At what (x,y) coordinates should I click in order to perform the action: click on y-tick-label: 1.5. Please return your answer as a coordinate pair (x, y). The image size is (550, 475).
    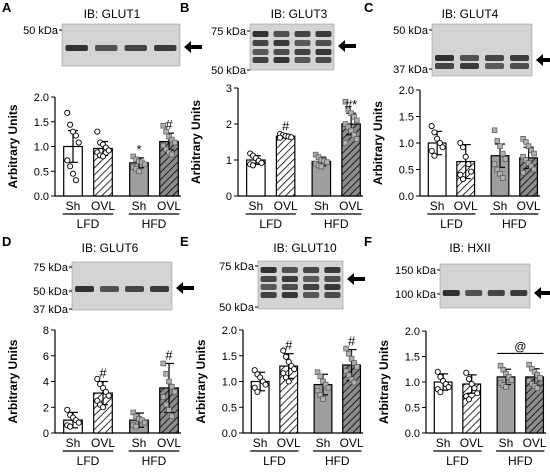
    Looking at the image, I should click on (412, 358).